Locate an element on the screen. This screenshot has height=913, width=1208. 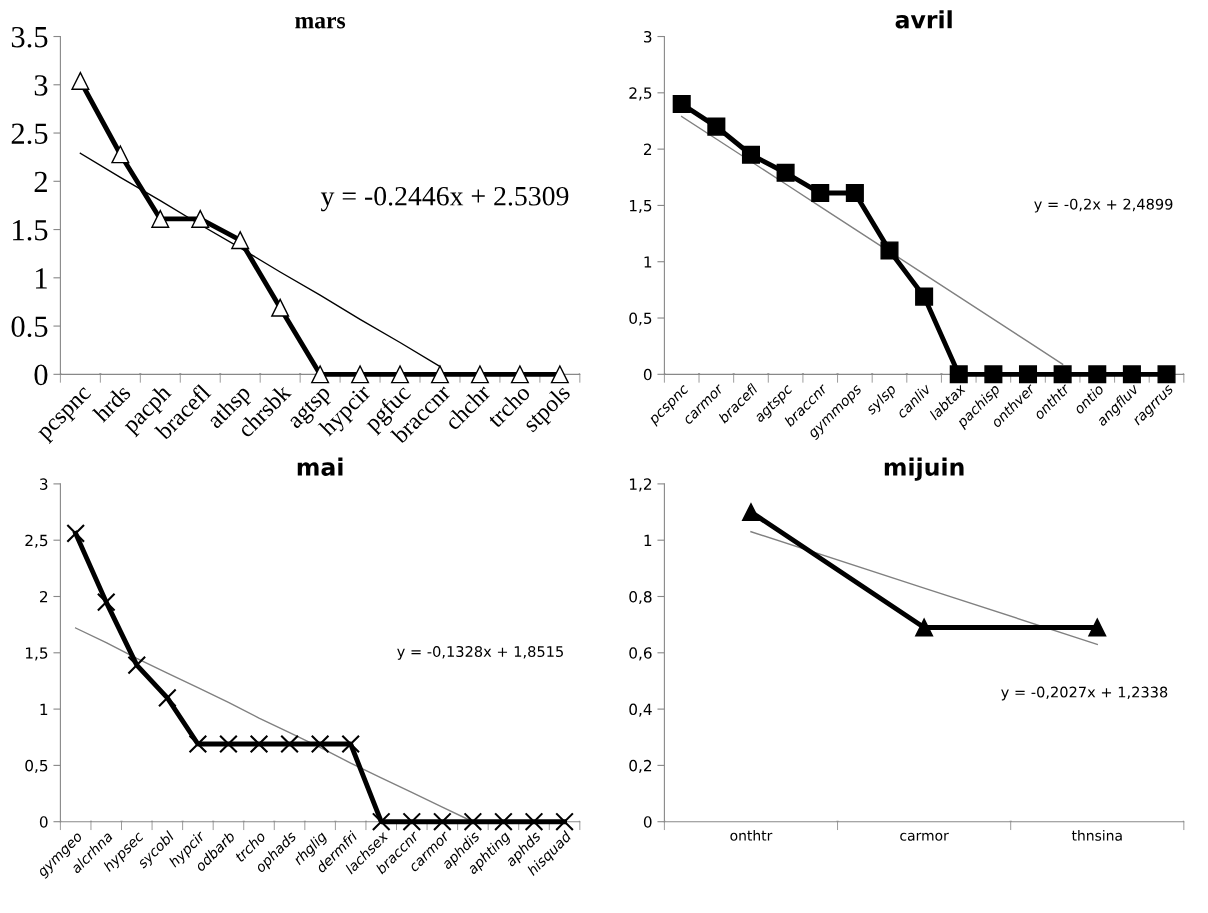
x-tick-label: carmor is located at coordinates (924, 836).